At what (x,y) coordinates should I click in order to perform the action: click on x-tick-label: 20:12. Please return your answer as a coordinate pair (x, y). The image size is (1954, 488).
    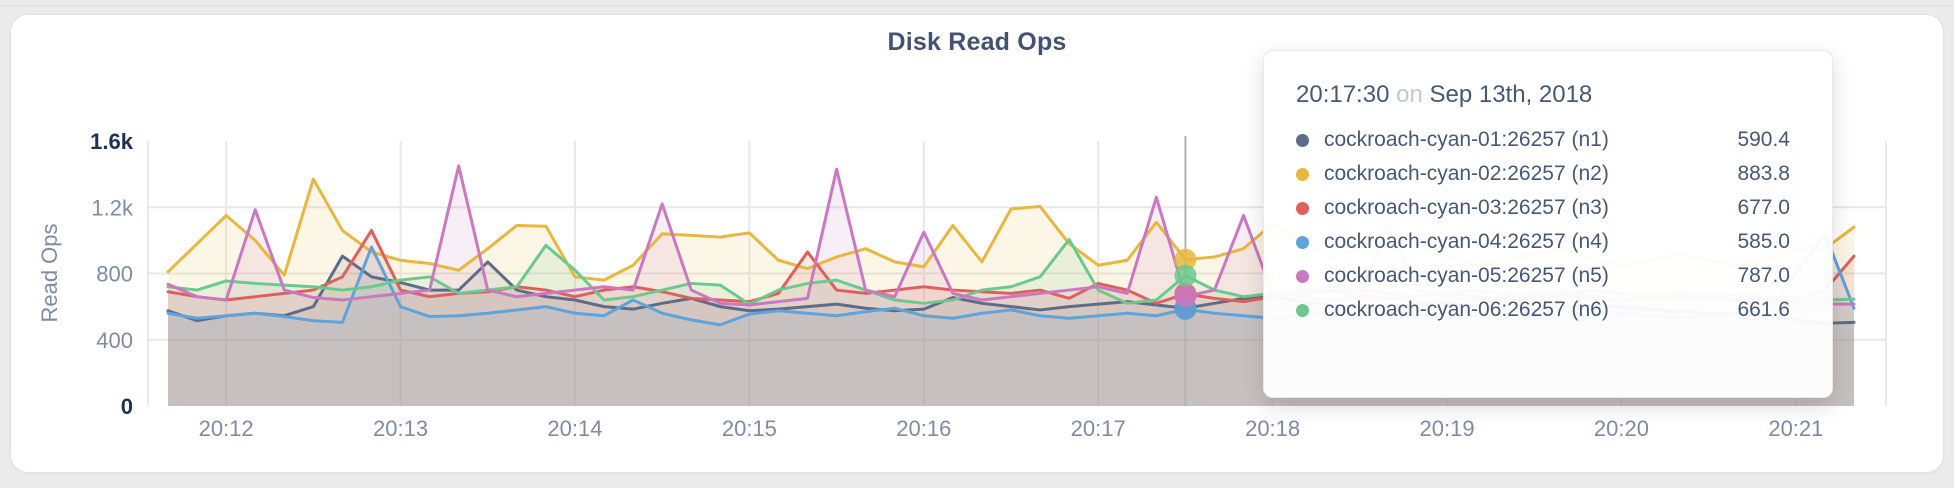
    Looking at the image, I should click on (226, 428).